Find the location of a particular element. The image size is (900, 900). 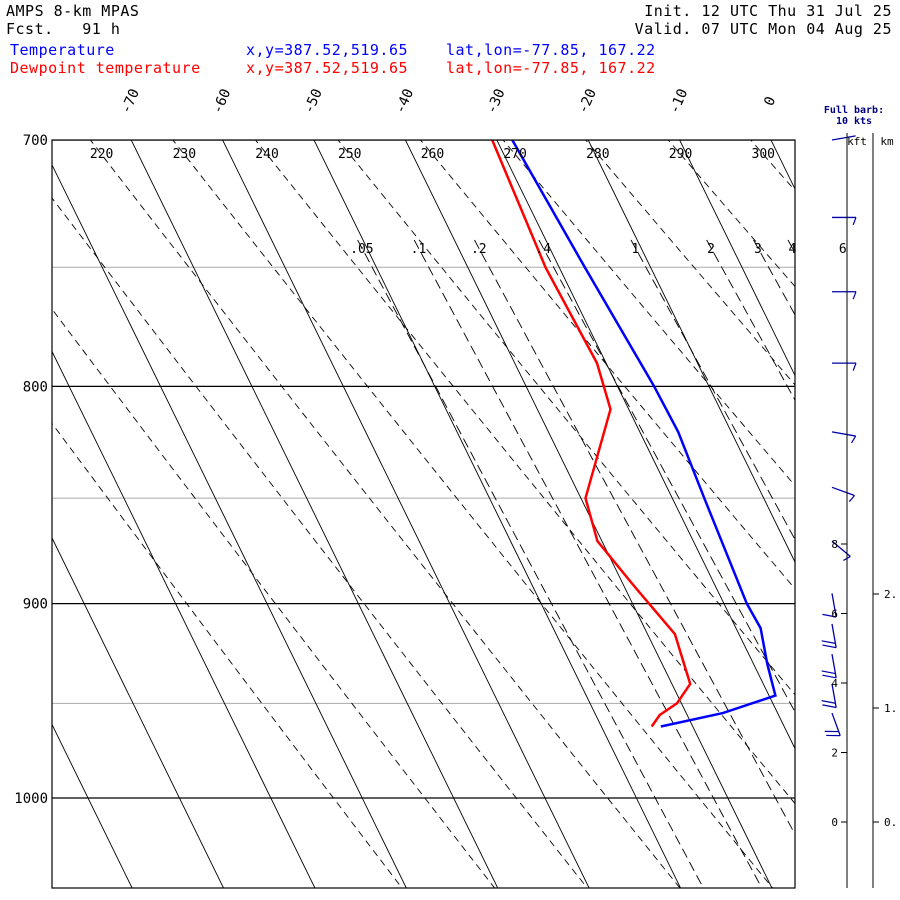

dry-adiabat-label: 250 is located at coordinates (349, 154).